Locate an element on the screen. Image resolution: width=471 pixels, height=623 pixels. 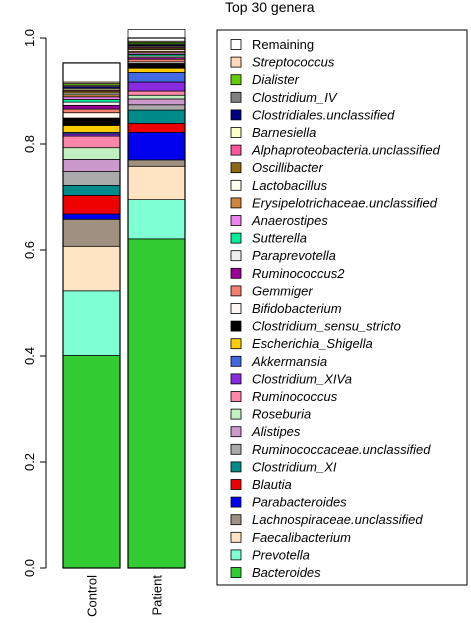
legend-label: Akkermansia is located at coordinates (289, 361).